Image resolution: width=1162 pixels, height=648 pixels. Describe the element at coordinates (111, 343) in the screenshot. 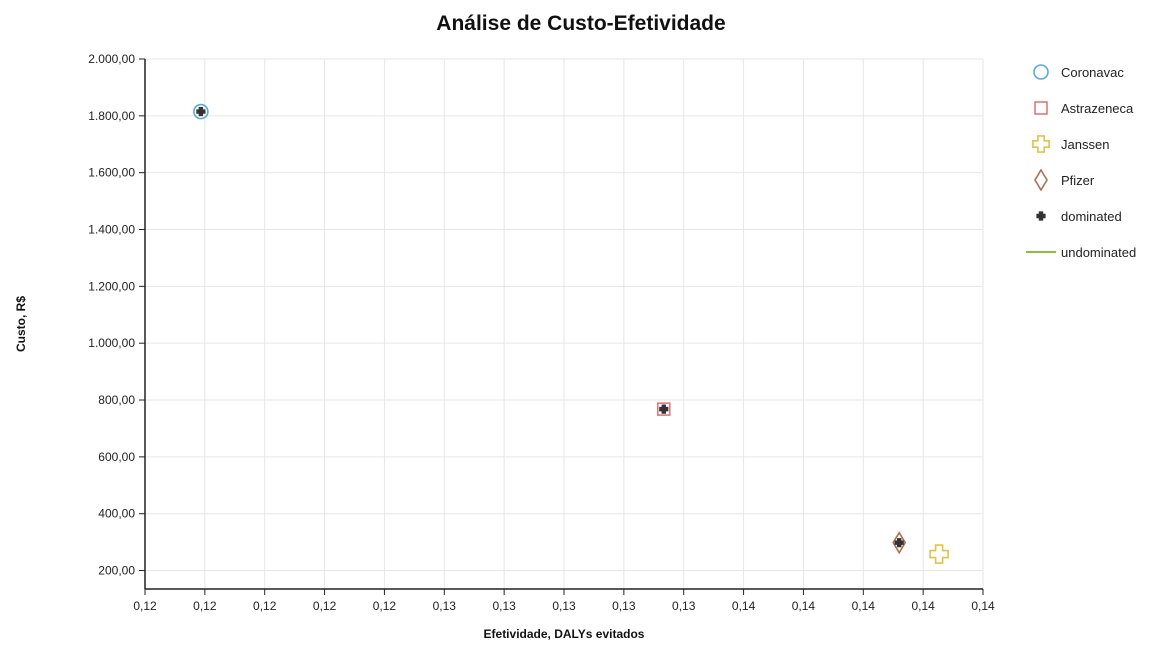

I see `y-tick-label: 1.000,00` at that location.